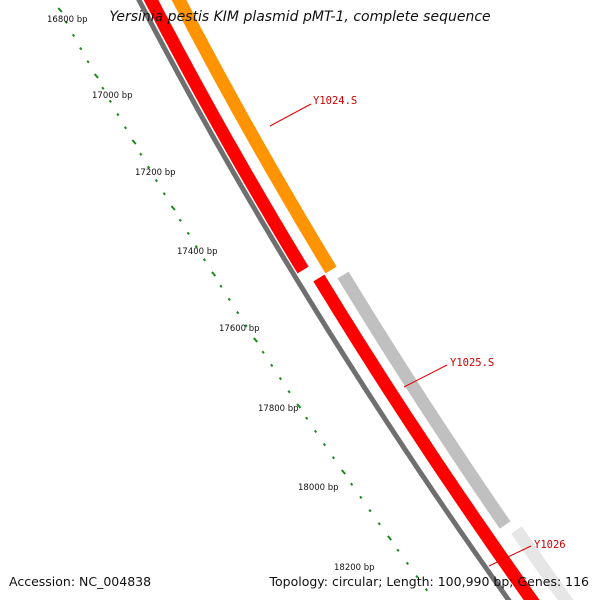 The image size is (600, 600). I want to click on cds-strand-segment, so click(226, 137).